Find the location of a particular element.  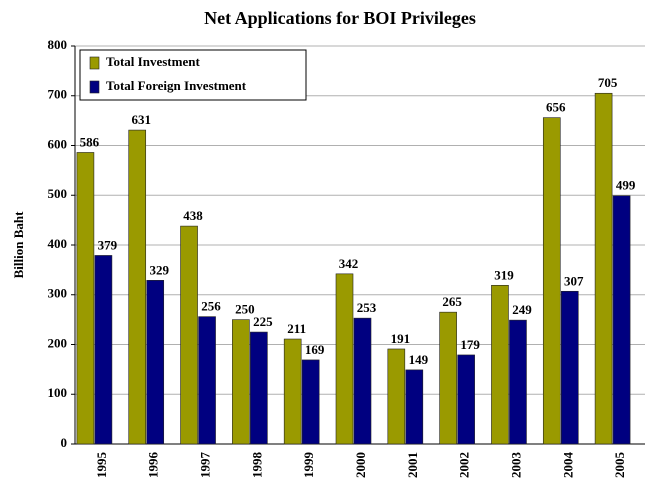

value-label: 249 is located at coordinates (522, 309).